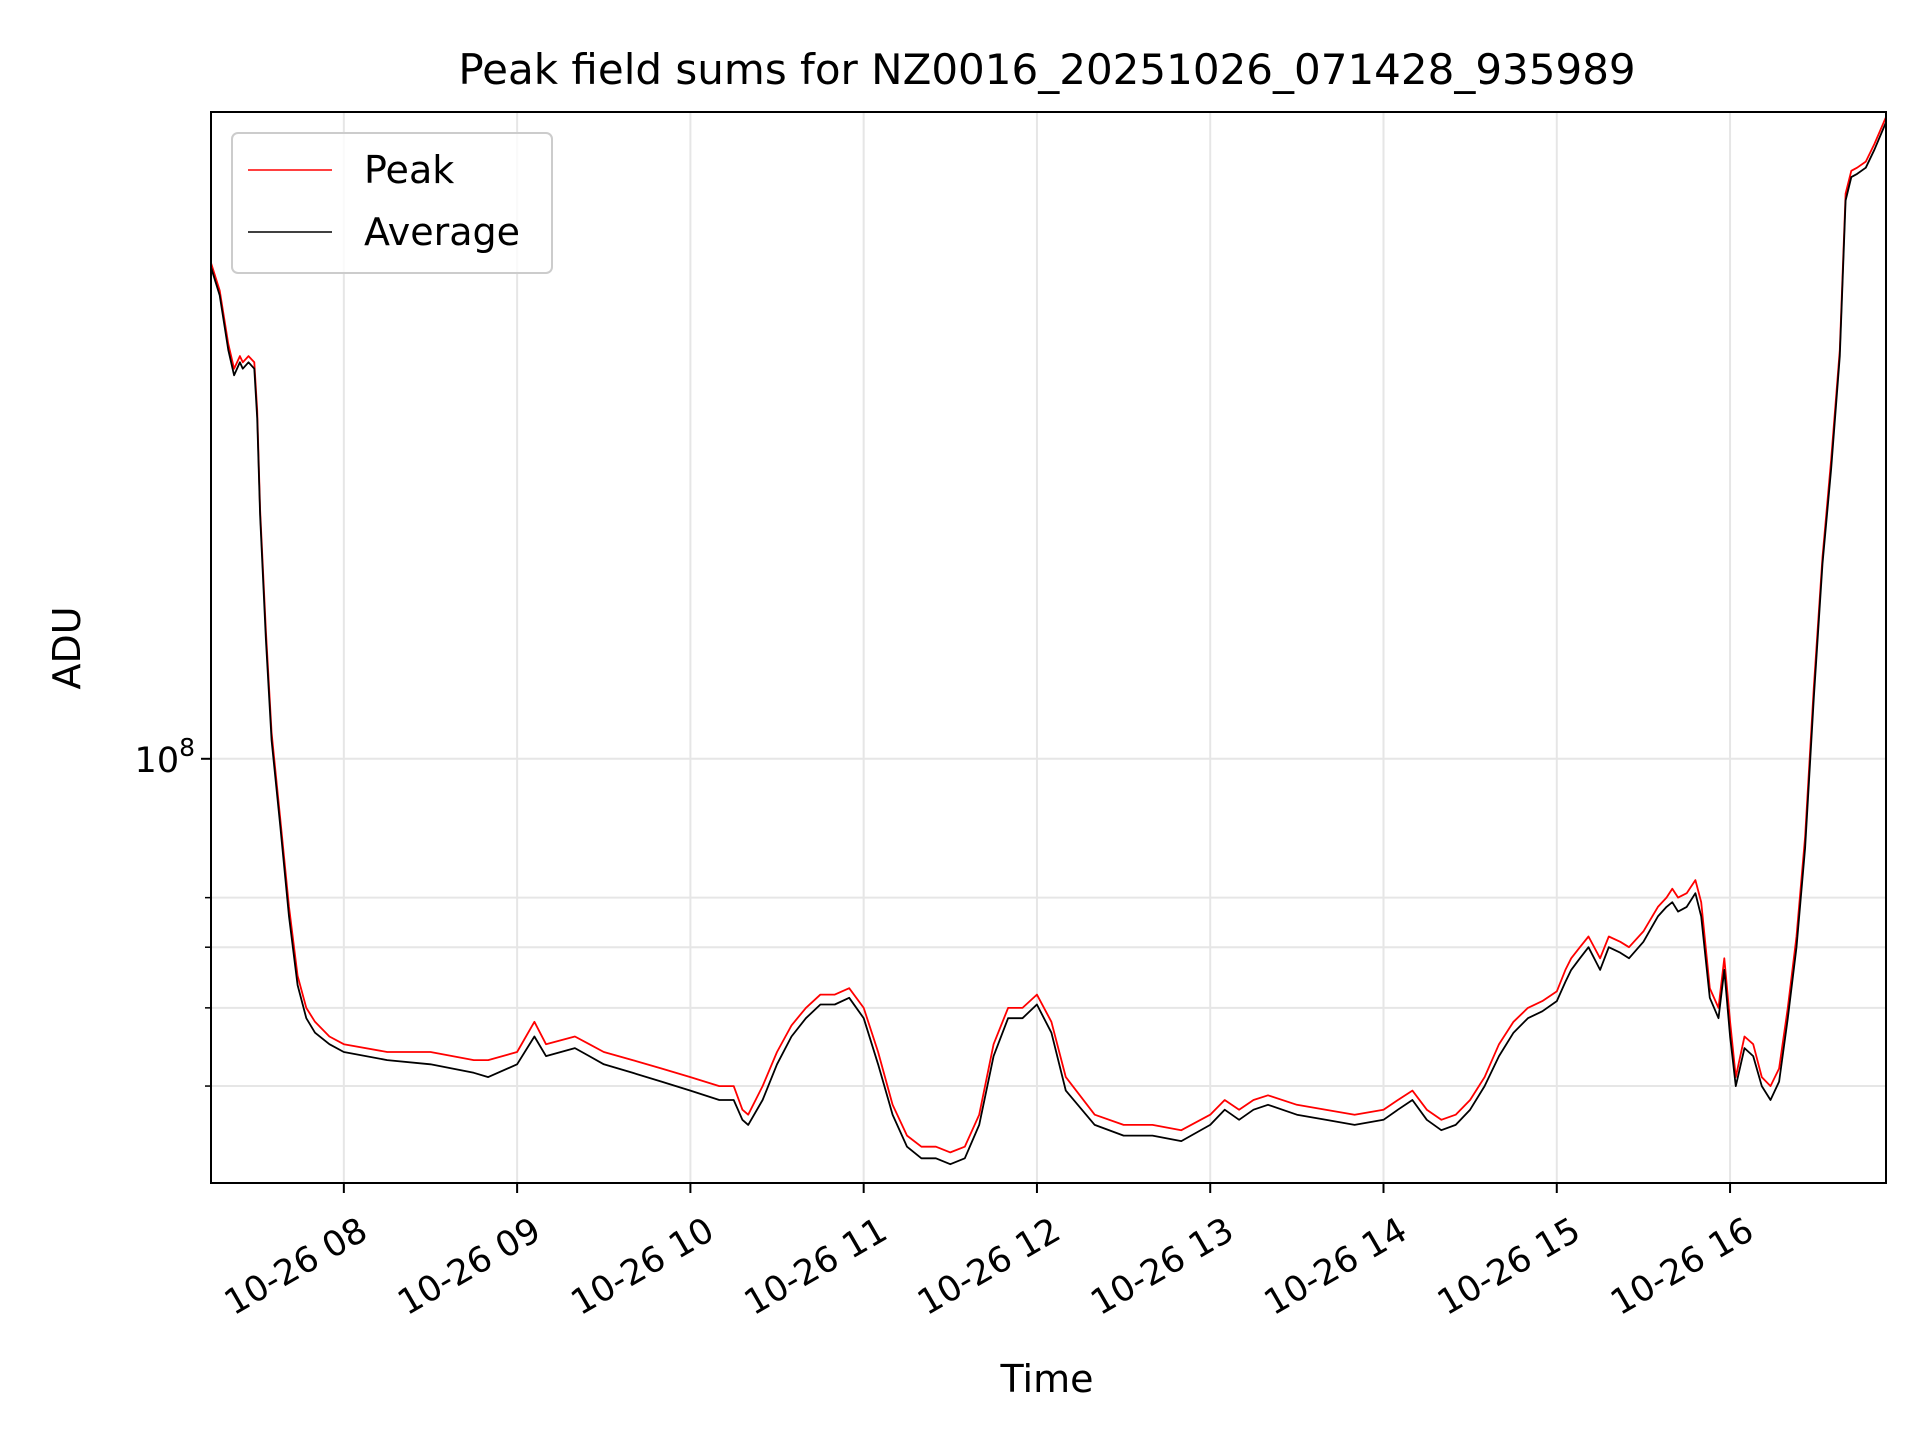 This screenshot has height=1440, width=1920. Describe the element at coordinates (442, 232) in the screenshot. I see `legend-label-average: Average` at that location.